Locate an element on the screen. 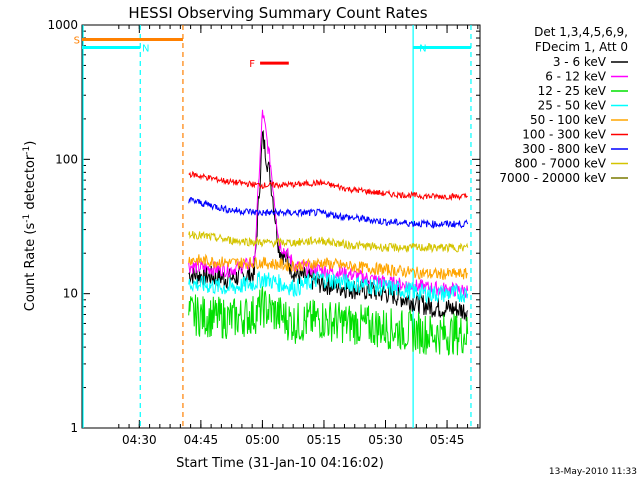 The image size is (640, 480). legend-item-label: 7000 - 20000 keV is located at coordinates (552, 178).